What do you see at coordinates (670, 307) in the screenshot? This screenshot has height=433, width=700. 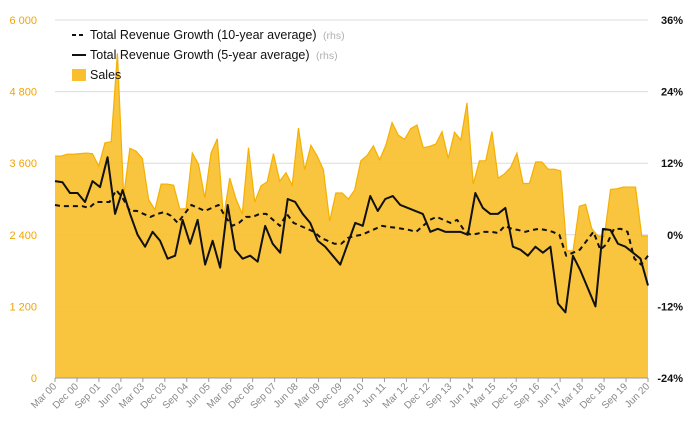 I see `y-right-tick-label: -12%` at bounding box center [670, 307].